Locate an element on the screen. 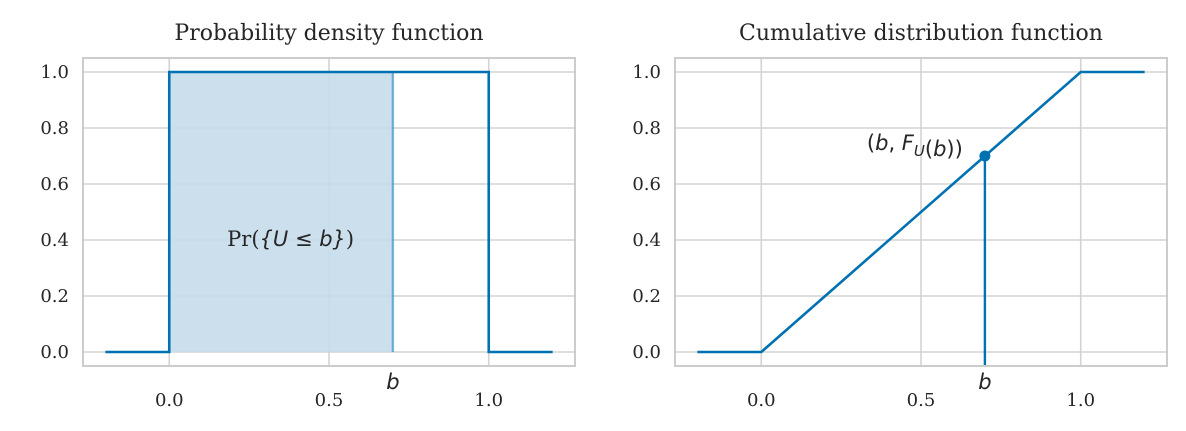 This screenshot has width=1186, height=431. point-label-part: F is located at coordinates (908, 143).